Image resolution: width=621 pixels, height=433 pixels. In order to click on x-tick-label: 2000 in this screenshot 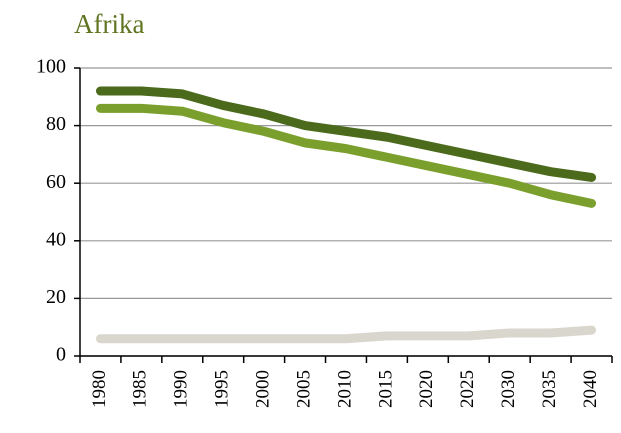, I will do `click(263, 389)`.